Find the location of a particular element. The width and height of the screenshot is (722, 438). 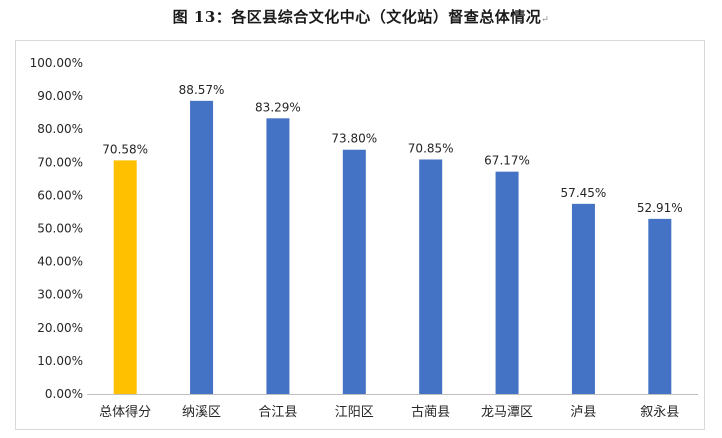

x-tick-label: 泸县 is located at coordinates (583, 412).